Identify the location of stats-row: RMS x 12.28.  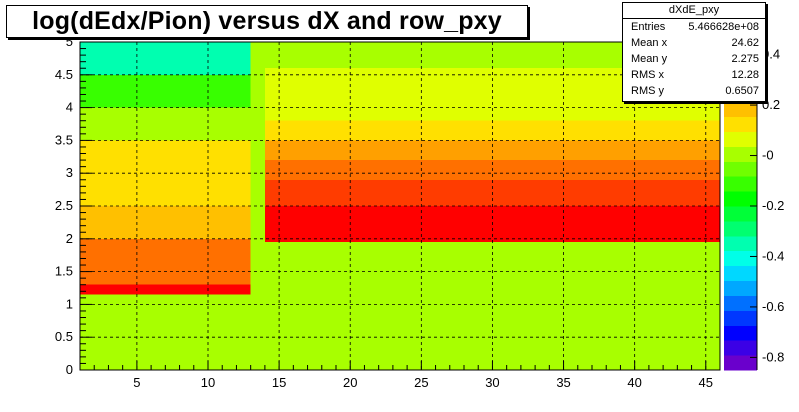
(694, 75).